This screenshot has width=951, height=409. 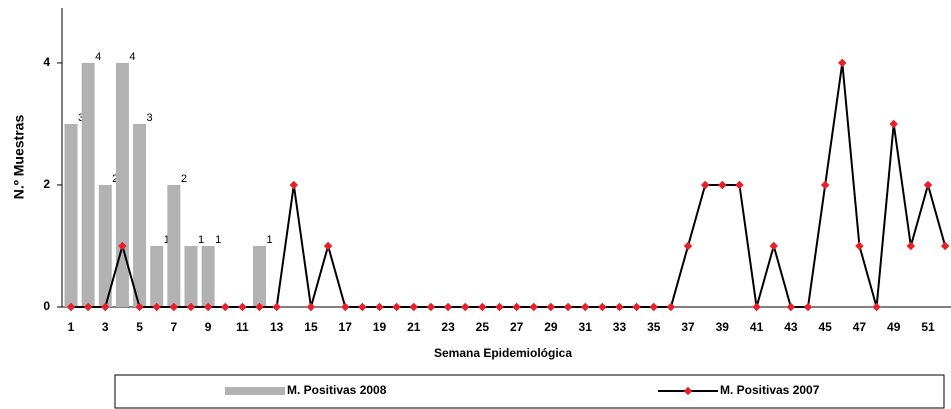 I want to click on x-tick-label: 11, so click(x=242, y=327).